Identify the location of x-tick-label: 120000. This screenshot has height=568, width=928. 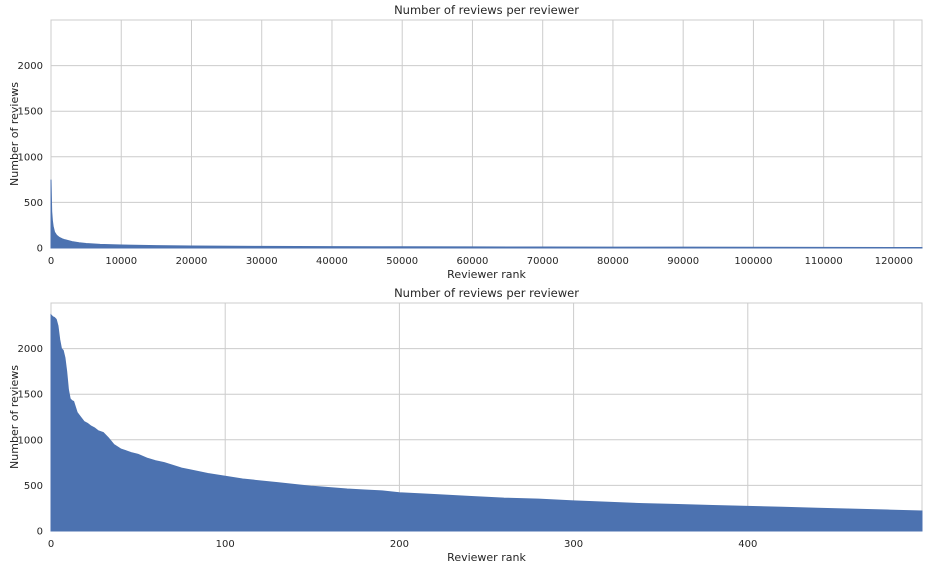
(894, 261).